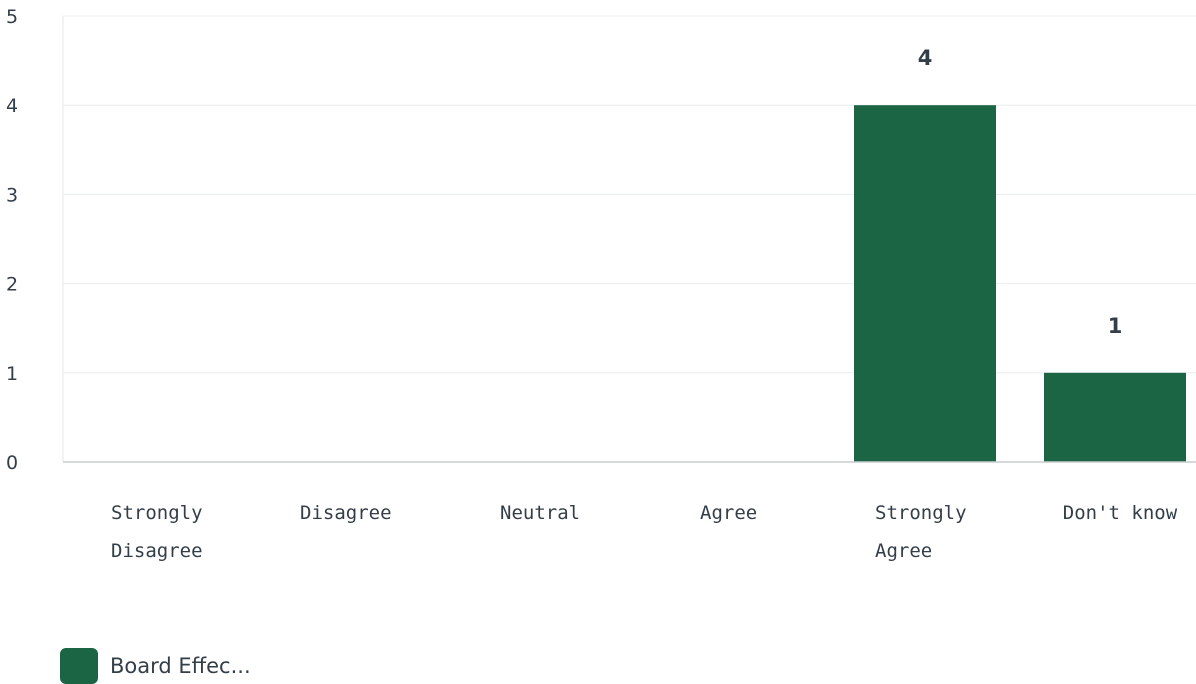 The height and width of the screenshot is (684, 1196). What do you see at coordinates (1020, 192) in the screenshot?
I see `data-labels: 41` at bounding box center [1020, 192].